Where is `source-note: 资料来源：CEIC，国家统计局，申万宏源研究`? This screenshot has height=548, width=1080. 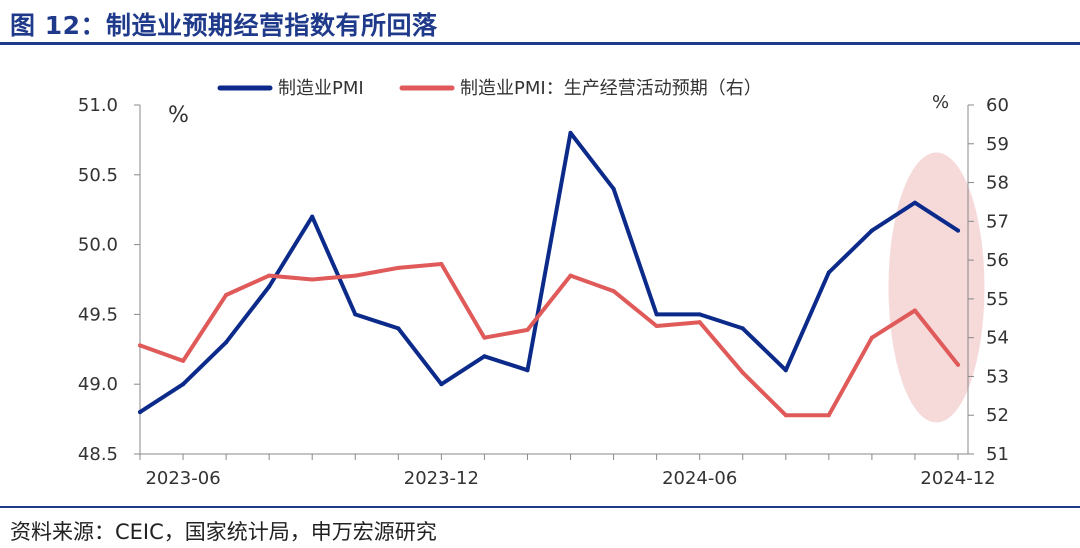
source-note: 资料来源：CEIC，国家统计局，申万宏源研究 is located at coordinates (223, 532).